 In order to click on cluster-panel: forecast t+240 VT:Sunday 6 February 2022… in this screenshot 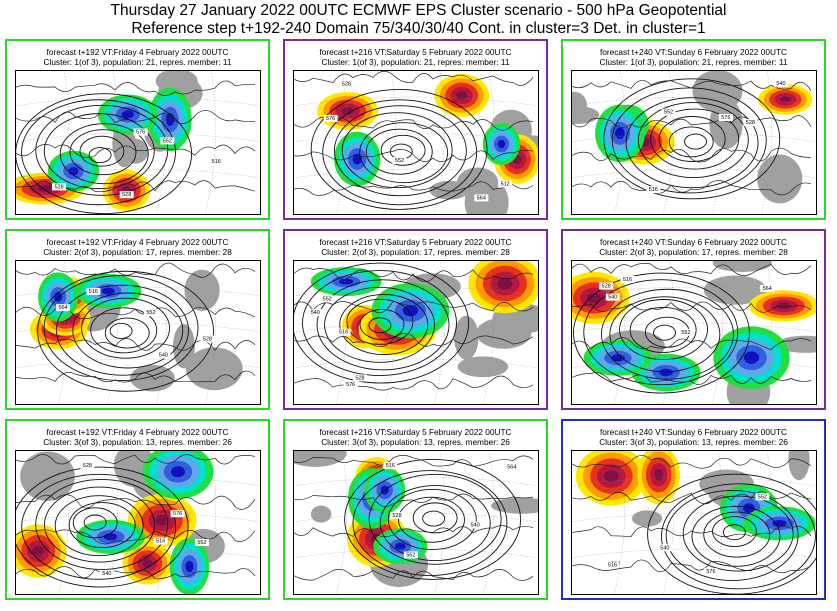, I will do `click(693, 129)`.